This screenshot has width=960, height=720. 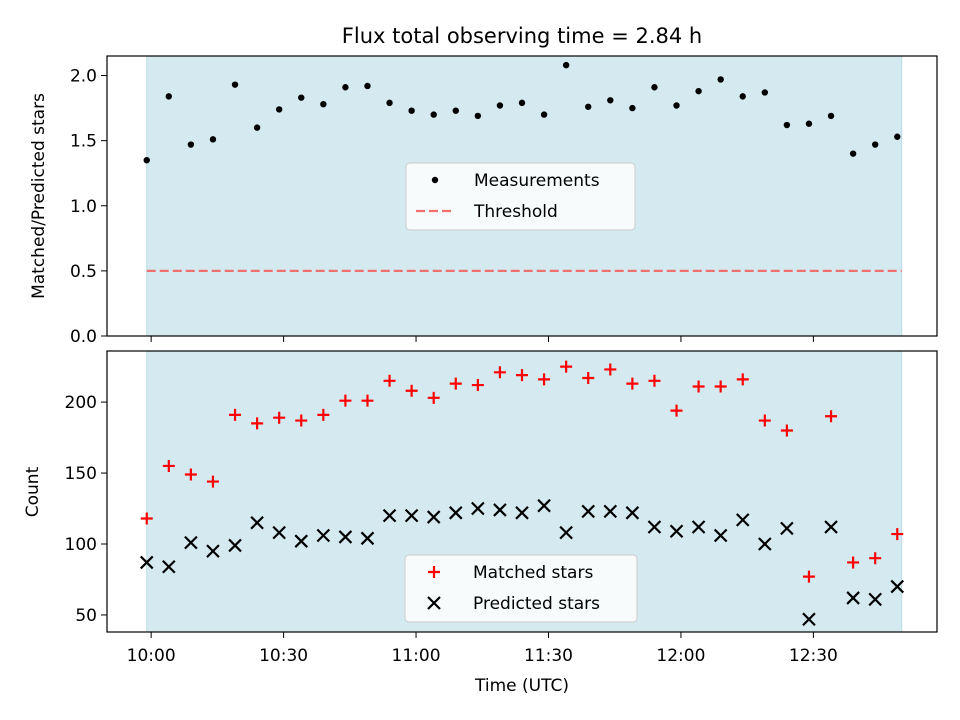 I want to click on legend: Matched stars Predicted stars, so click(x=521, y=588).